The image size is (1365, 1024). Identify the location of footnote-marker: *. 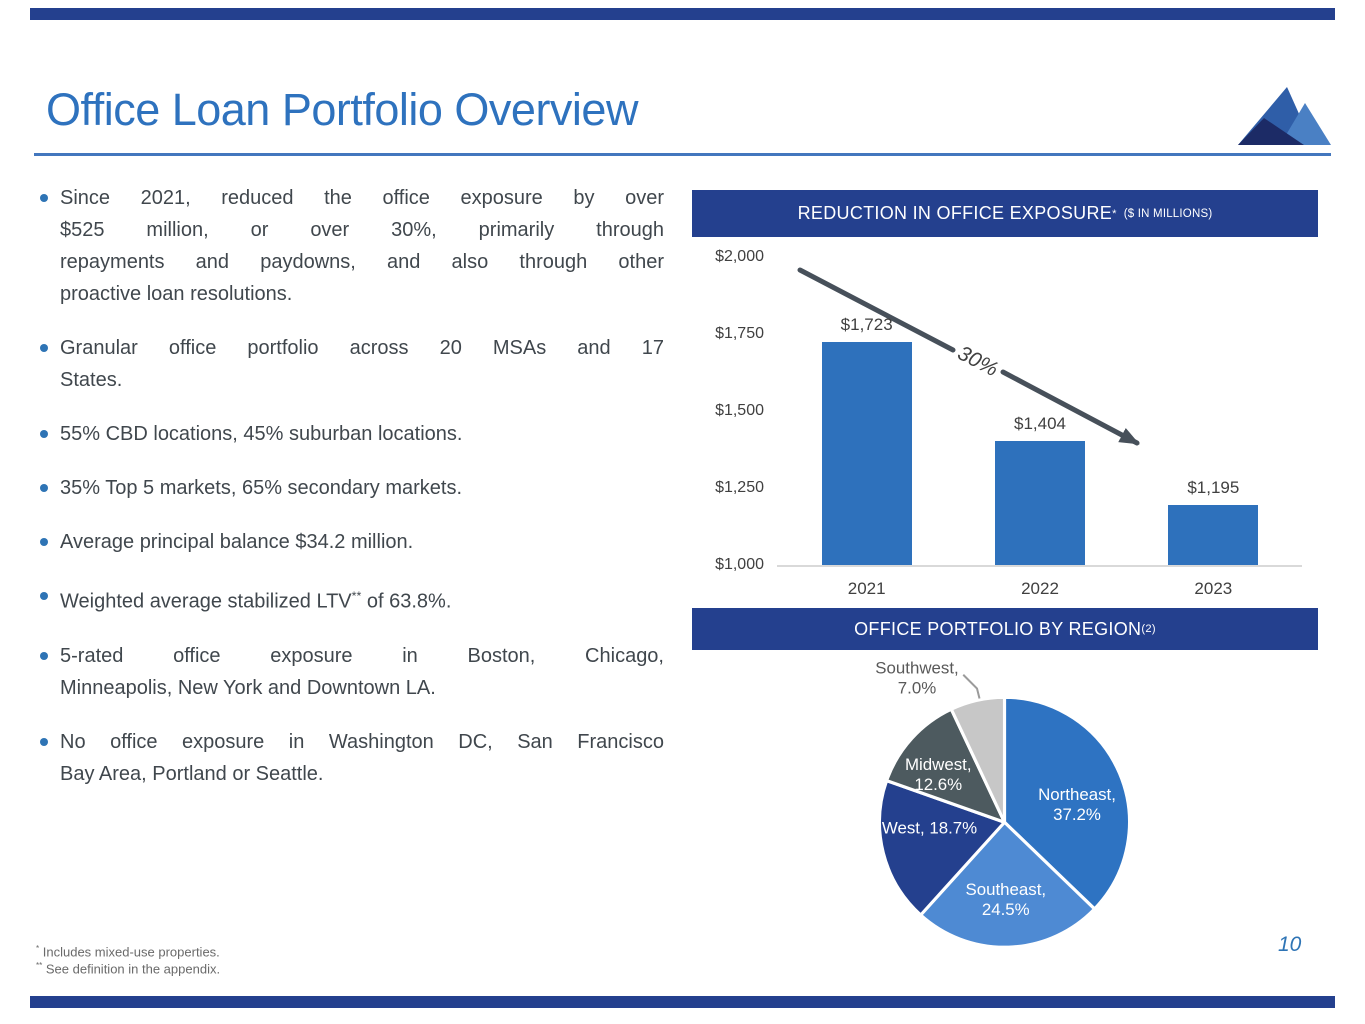
(38, 948).